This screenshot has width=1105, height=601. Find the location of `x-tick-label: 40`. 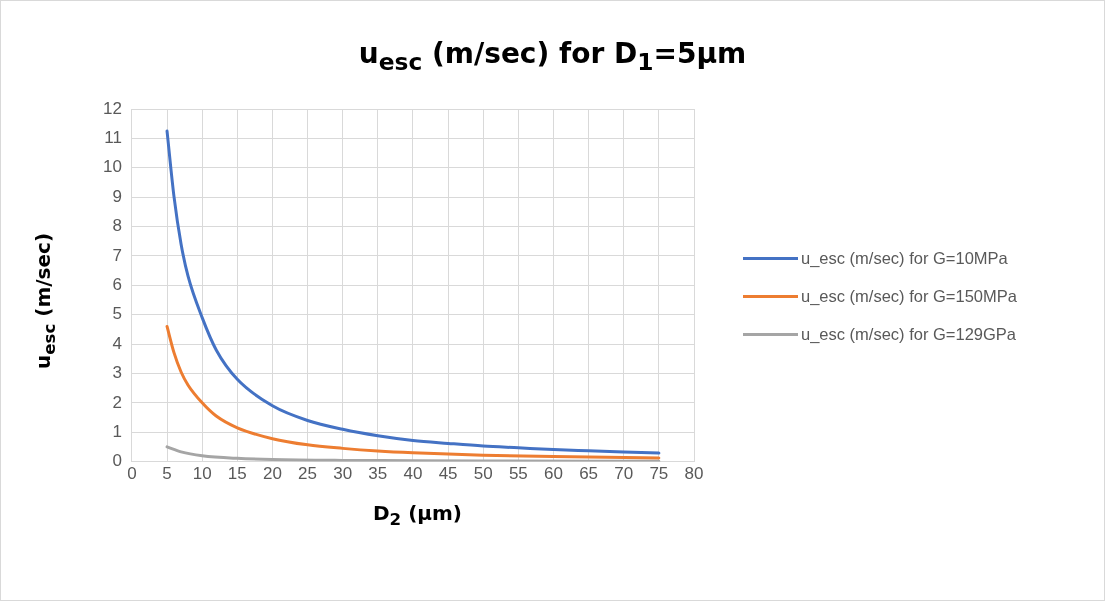

x-tick-label: 40 is located at coordinates (413, 474).